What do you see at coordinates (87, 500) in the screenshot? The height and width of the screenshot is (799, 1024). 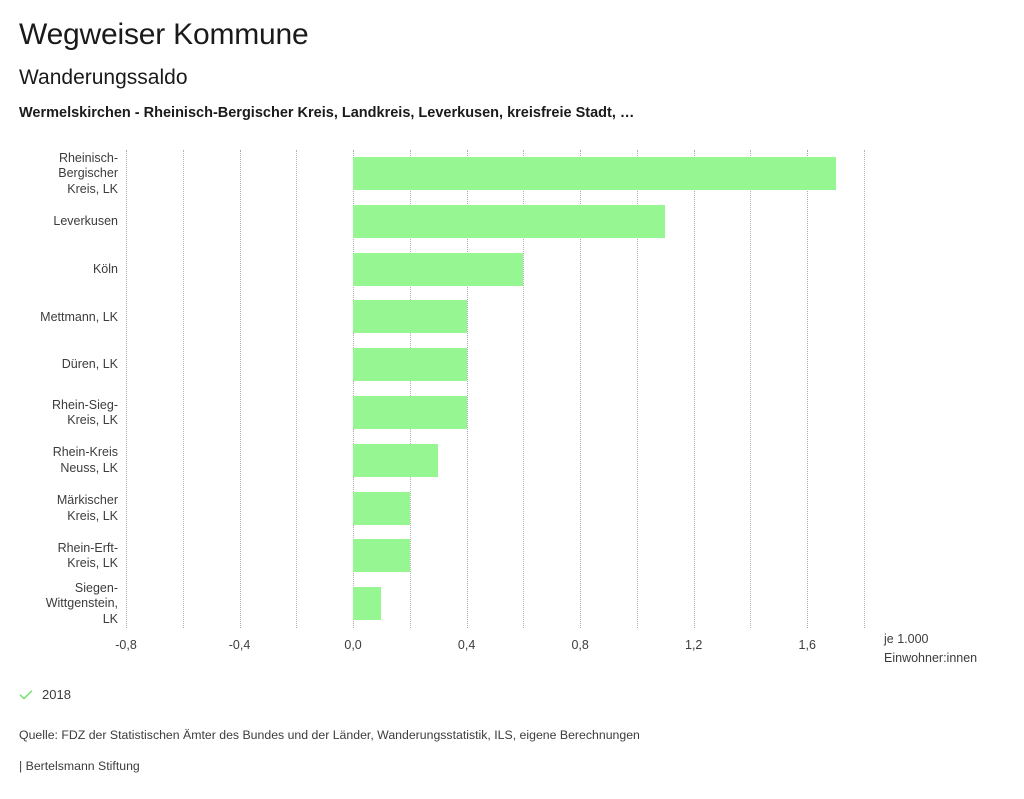 I see `category-label-line: Märkischer` at bounding box center [87, 500].